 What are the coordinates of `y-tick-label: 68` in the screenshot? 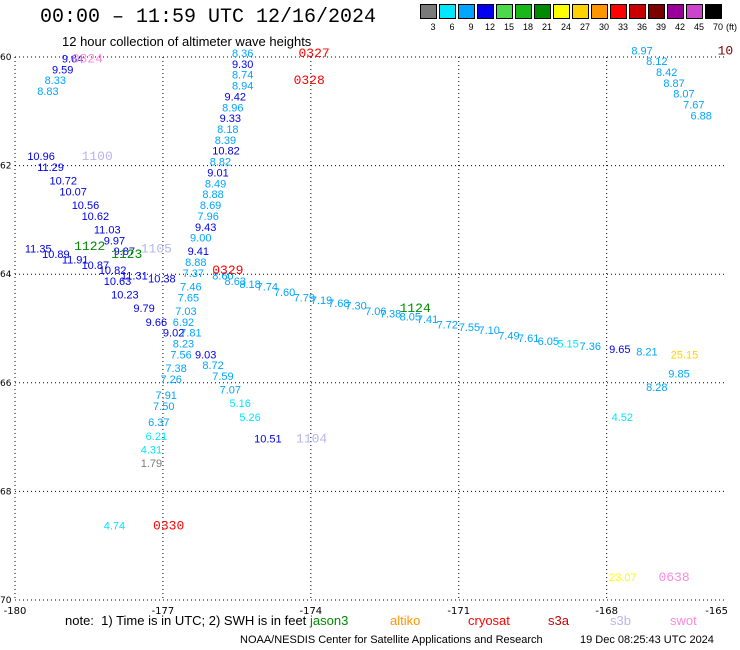 It's located at (6, 492).